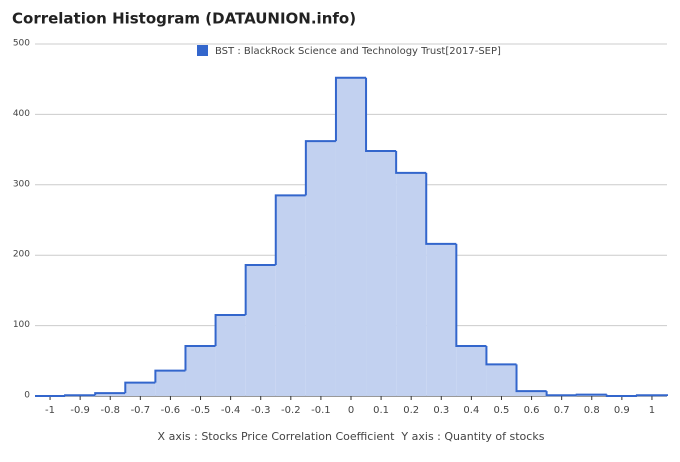 The image size is (680, 462). Describe the element at coordinates (502, 410) in the screenshot. I see `x-tick-label: 0.5` at that location.